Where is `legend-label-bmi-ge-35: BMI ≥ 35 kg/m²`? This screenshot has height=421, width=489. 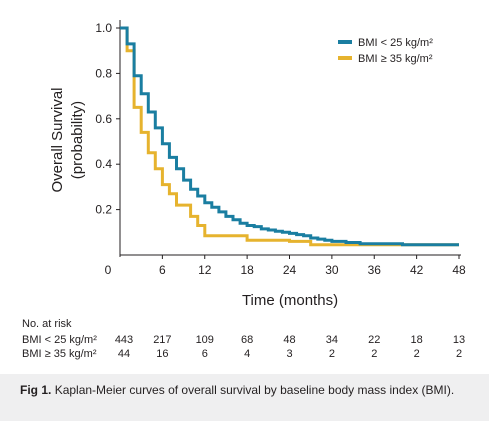 legend-label-bmi-ge-35: BMI ≥ 35 kg/m² is located at coordinates (395, 59).